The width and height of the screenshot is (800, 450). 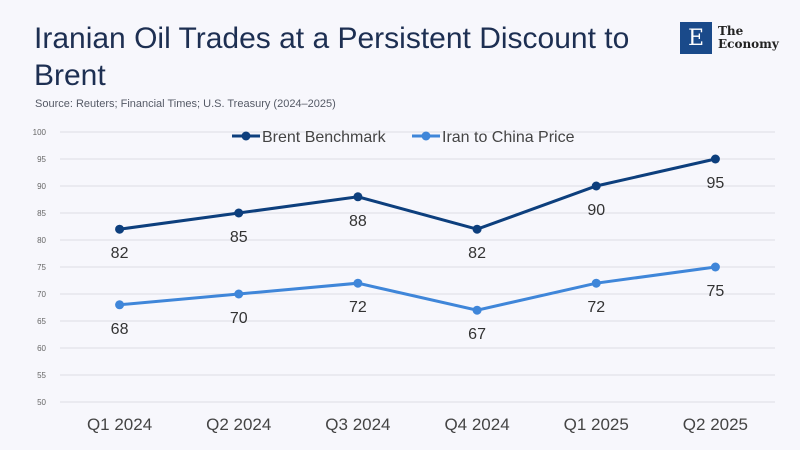 I want to click on legend-label: Iran to China Price, so click(x=508, y=137).